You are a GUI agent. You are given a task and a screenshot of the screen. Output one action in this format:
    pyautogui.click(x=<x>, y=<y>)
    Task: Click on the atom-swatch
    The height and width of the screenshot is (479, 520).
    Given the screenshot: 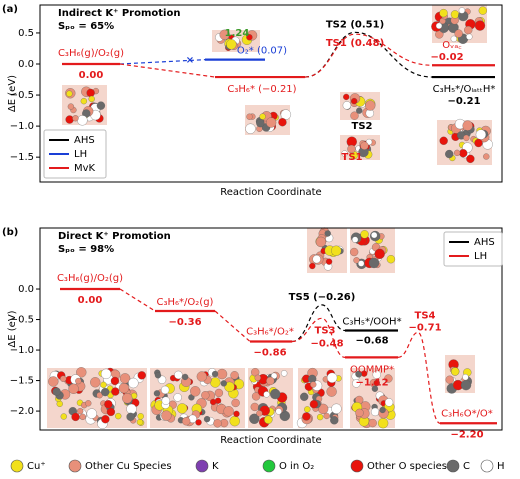 What is the action you would take?
    pyautogui.click(x=17, y=466)
    